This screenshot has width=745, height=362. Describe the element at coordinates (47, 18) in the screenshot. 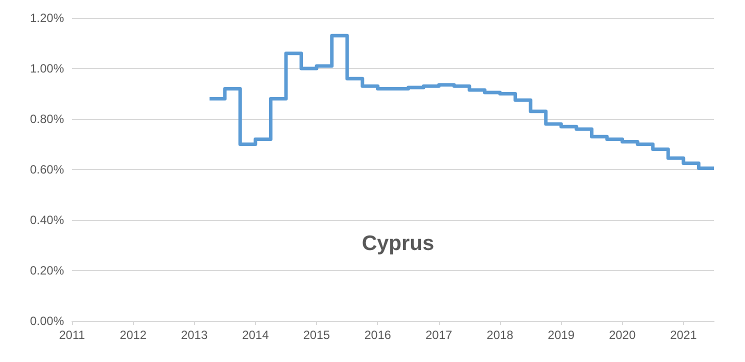

I see `y-tick-label: 1.20%` at that location.